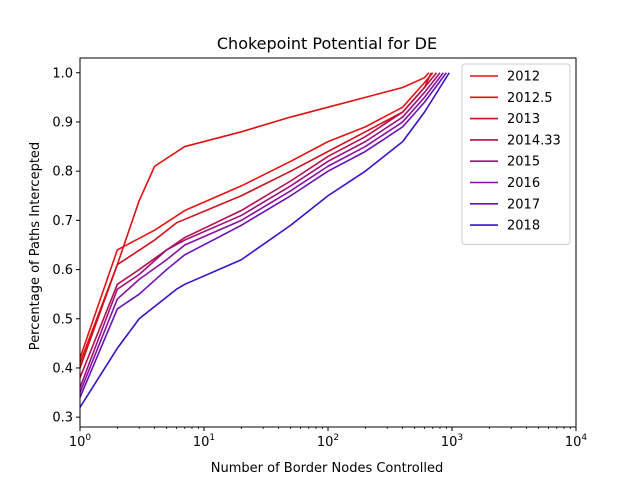  I want to click on legend-label: 2012, so click(523, 77).